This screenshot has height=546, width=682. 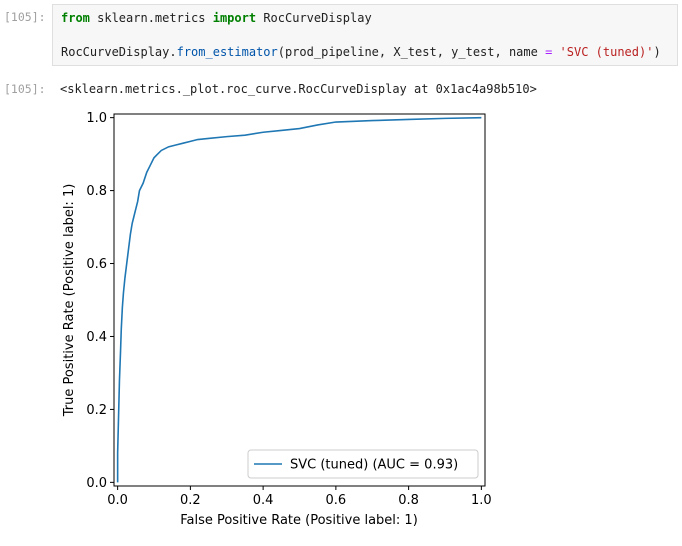 I want to click on method-name: from_estimator, so click(x=227, y=52).